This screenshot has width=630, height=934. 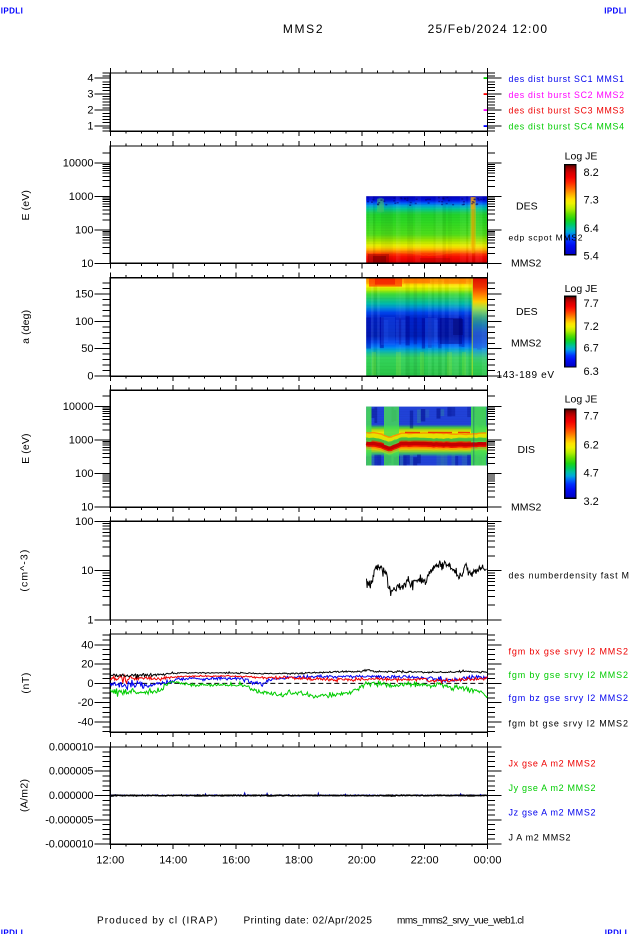 What do you see at coordinates (527, 450) in the screenshot?
I see `svg-text: DIS` at bounding box center [527, 450].